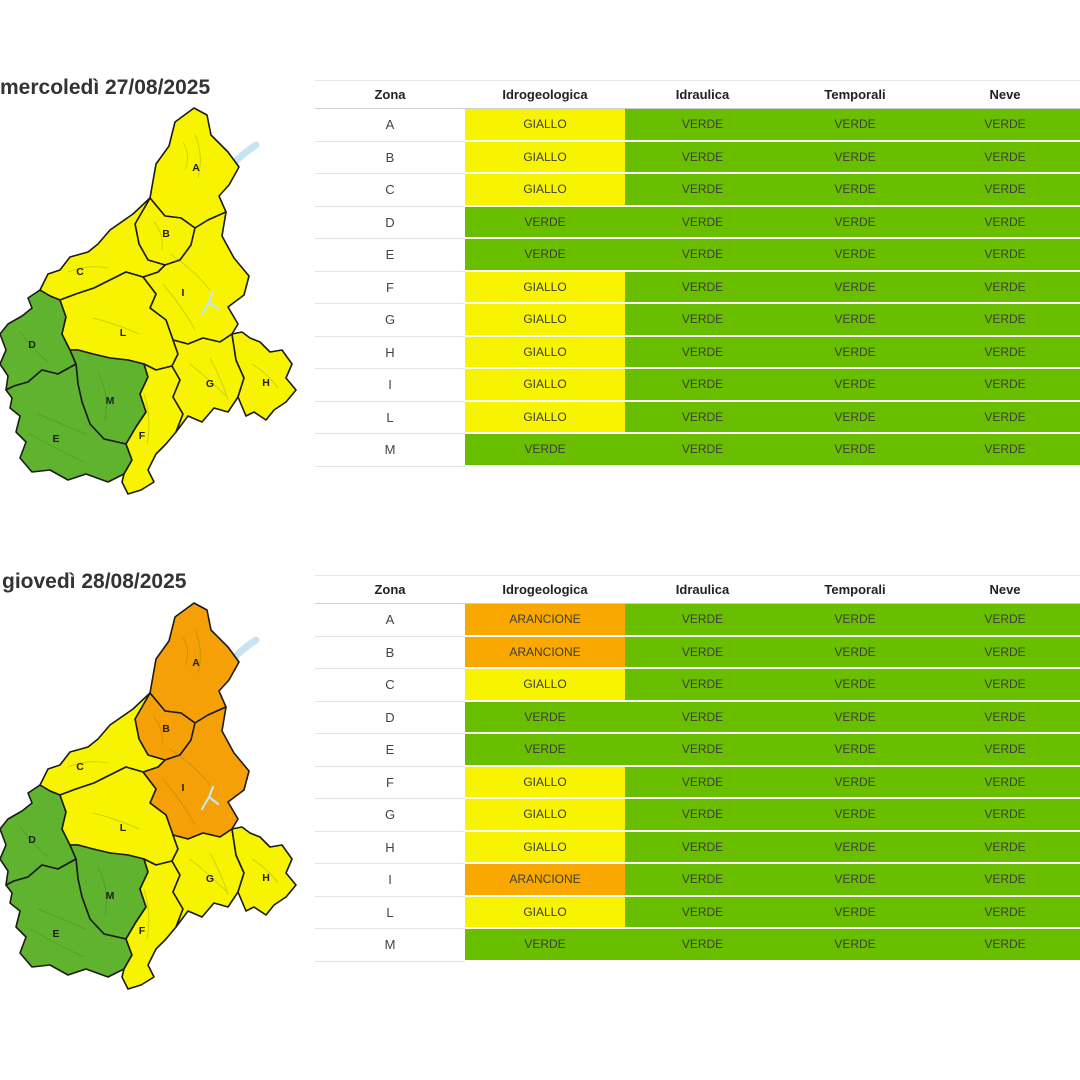  What do you see at coordinates (697, 880) in the screenshot?
I see `table-row-zona-I: I ARANCIONE VERDE VERDE VERDE` at bounding box center [697, 880].